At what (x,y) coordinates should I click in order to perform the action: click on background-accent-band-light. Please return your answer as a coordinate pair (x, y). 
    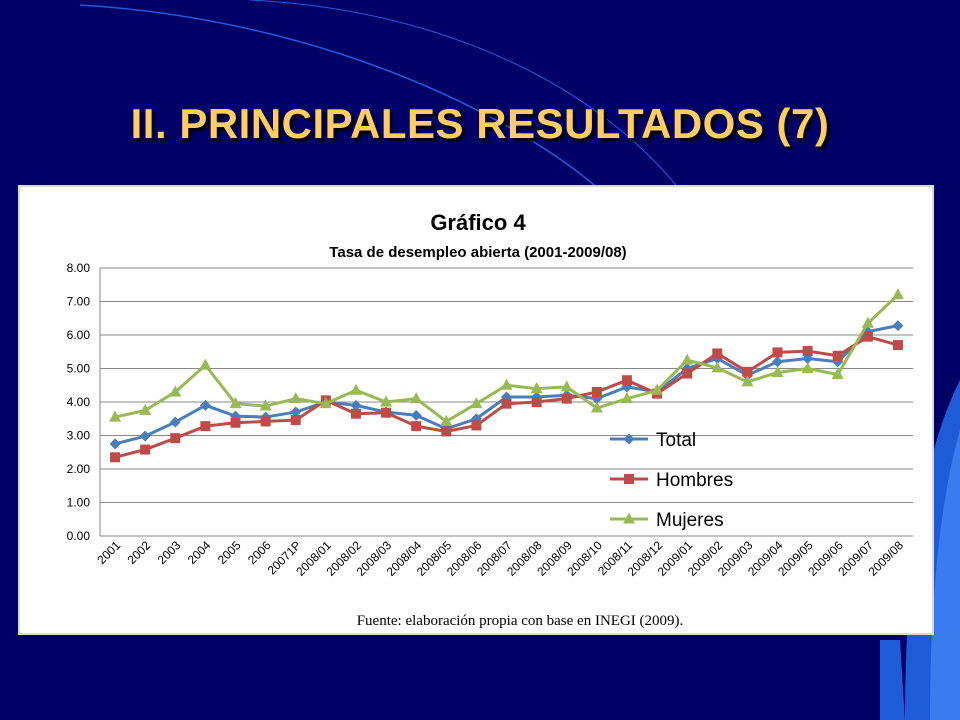
    Looking at the image, I should click on (945, 575).